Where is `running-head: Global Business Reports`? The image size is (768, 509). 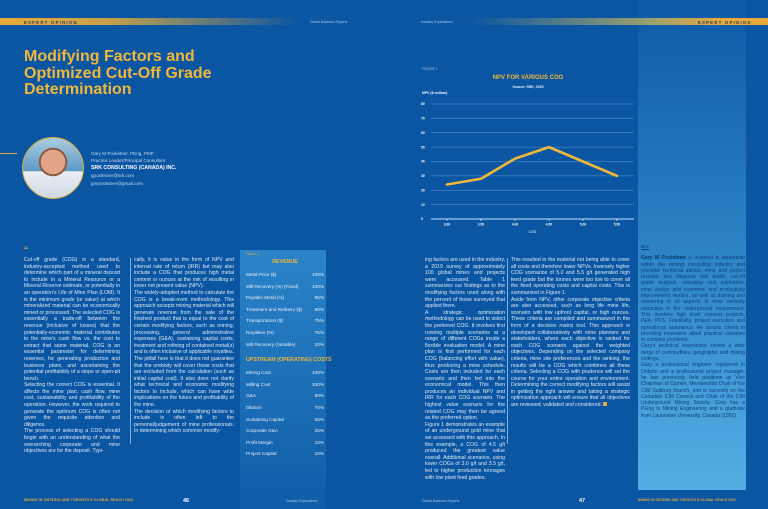 running-head: Global Business Reports is located at coordinates (329, 21).